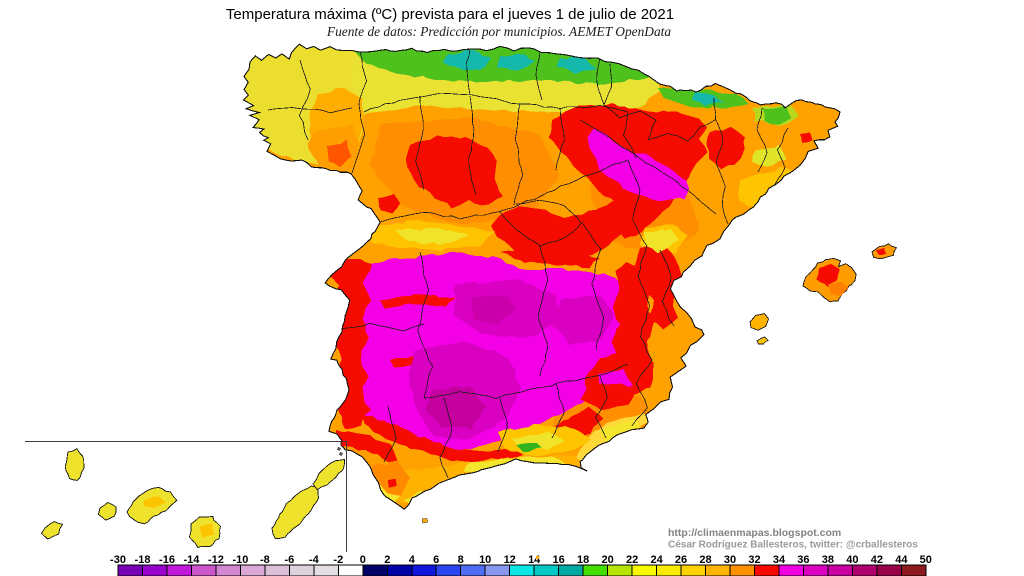  I want to click on svg-text: 42, so click(877, 560).